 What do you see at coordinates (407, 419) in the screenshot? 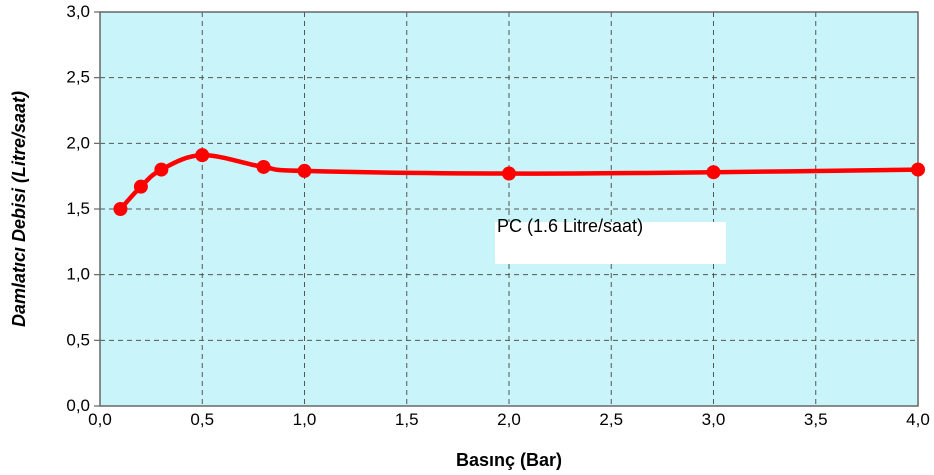
I see `x-tick-label: 1,5` at bounding box center [407, 419].